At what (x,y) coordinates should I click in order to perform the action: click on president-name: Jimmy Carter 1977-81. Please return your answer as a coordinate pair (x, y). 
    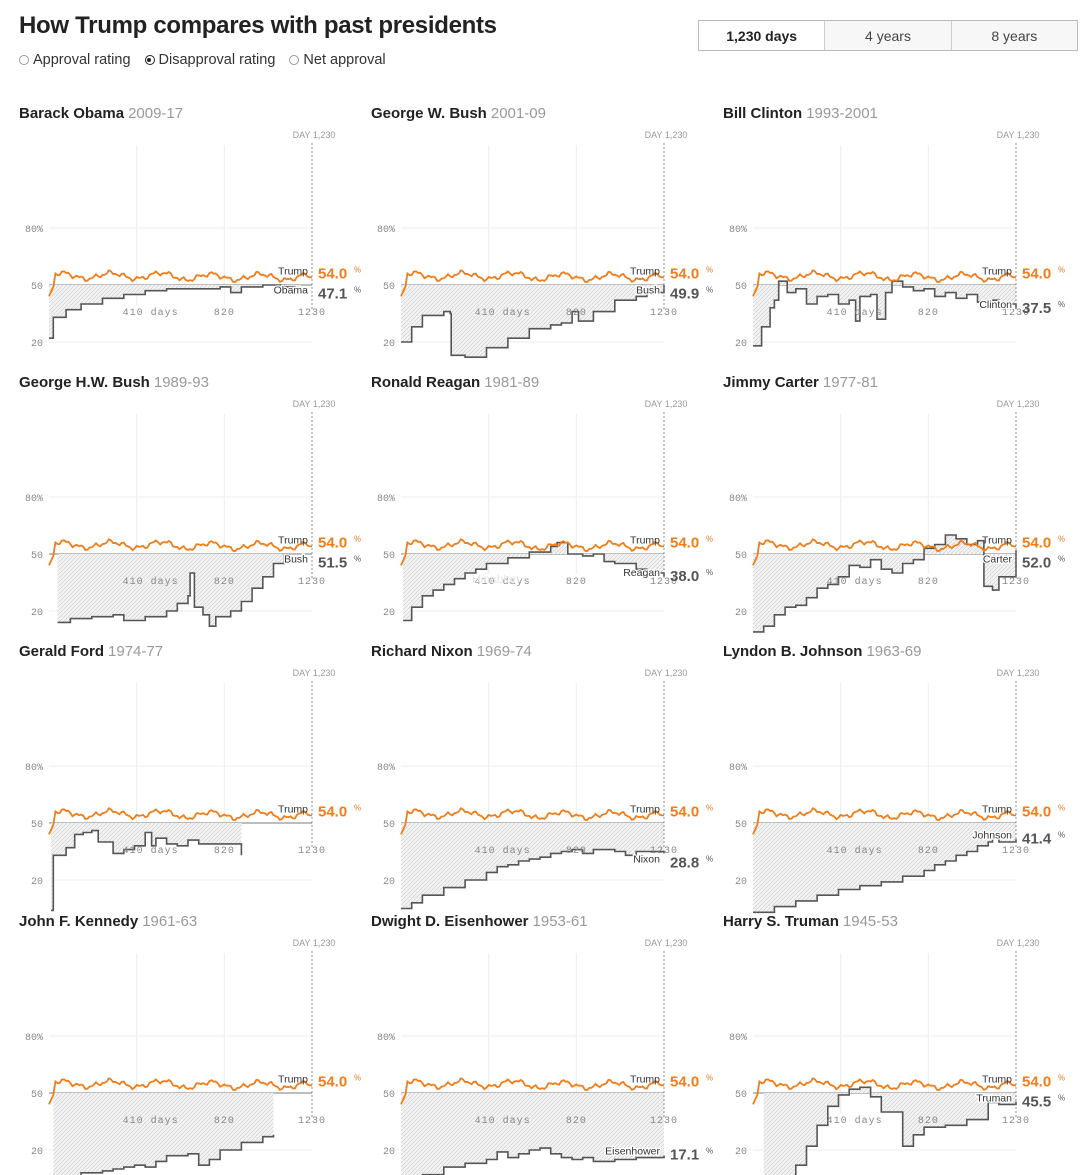
    Looking at the image, I should click on (800, 382).